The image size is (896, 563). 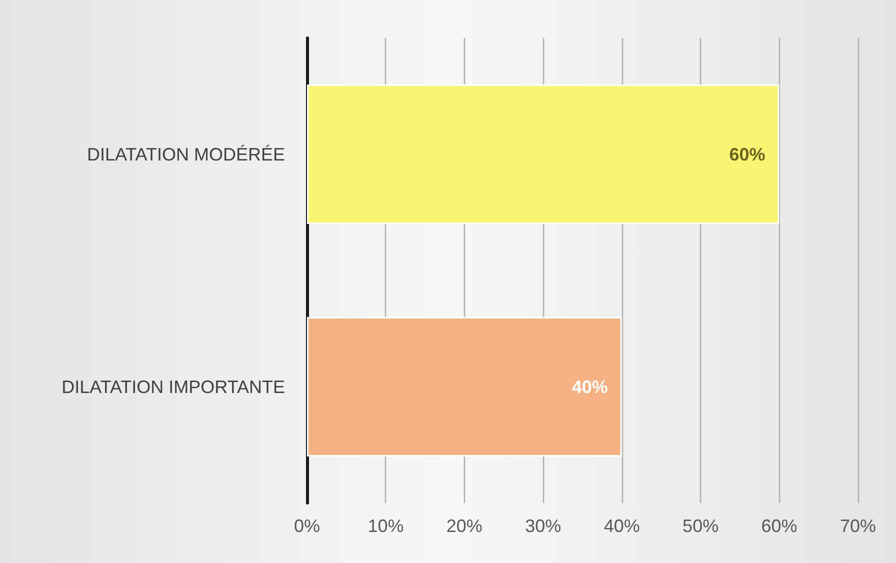 I want to click on y-tick-label: DILATATION IMPORTANTE, so click(x=173, y=386).